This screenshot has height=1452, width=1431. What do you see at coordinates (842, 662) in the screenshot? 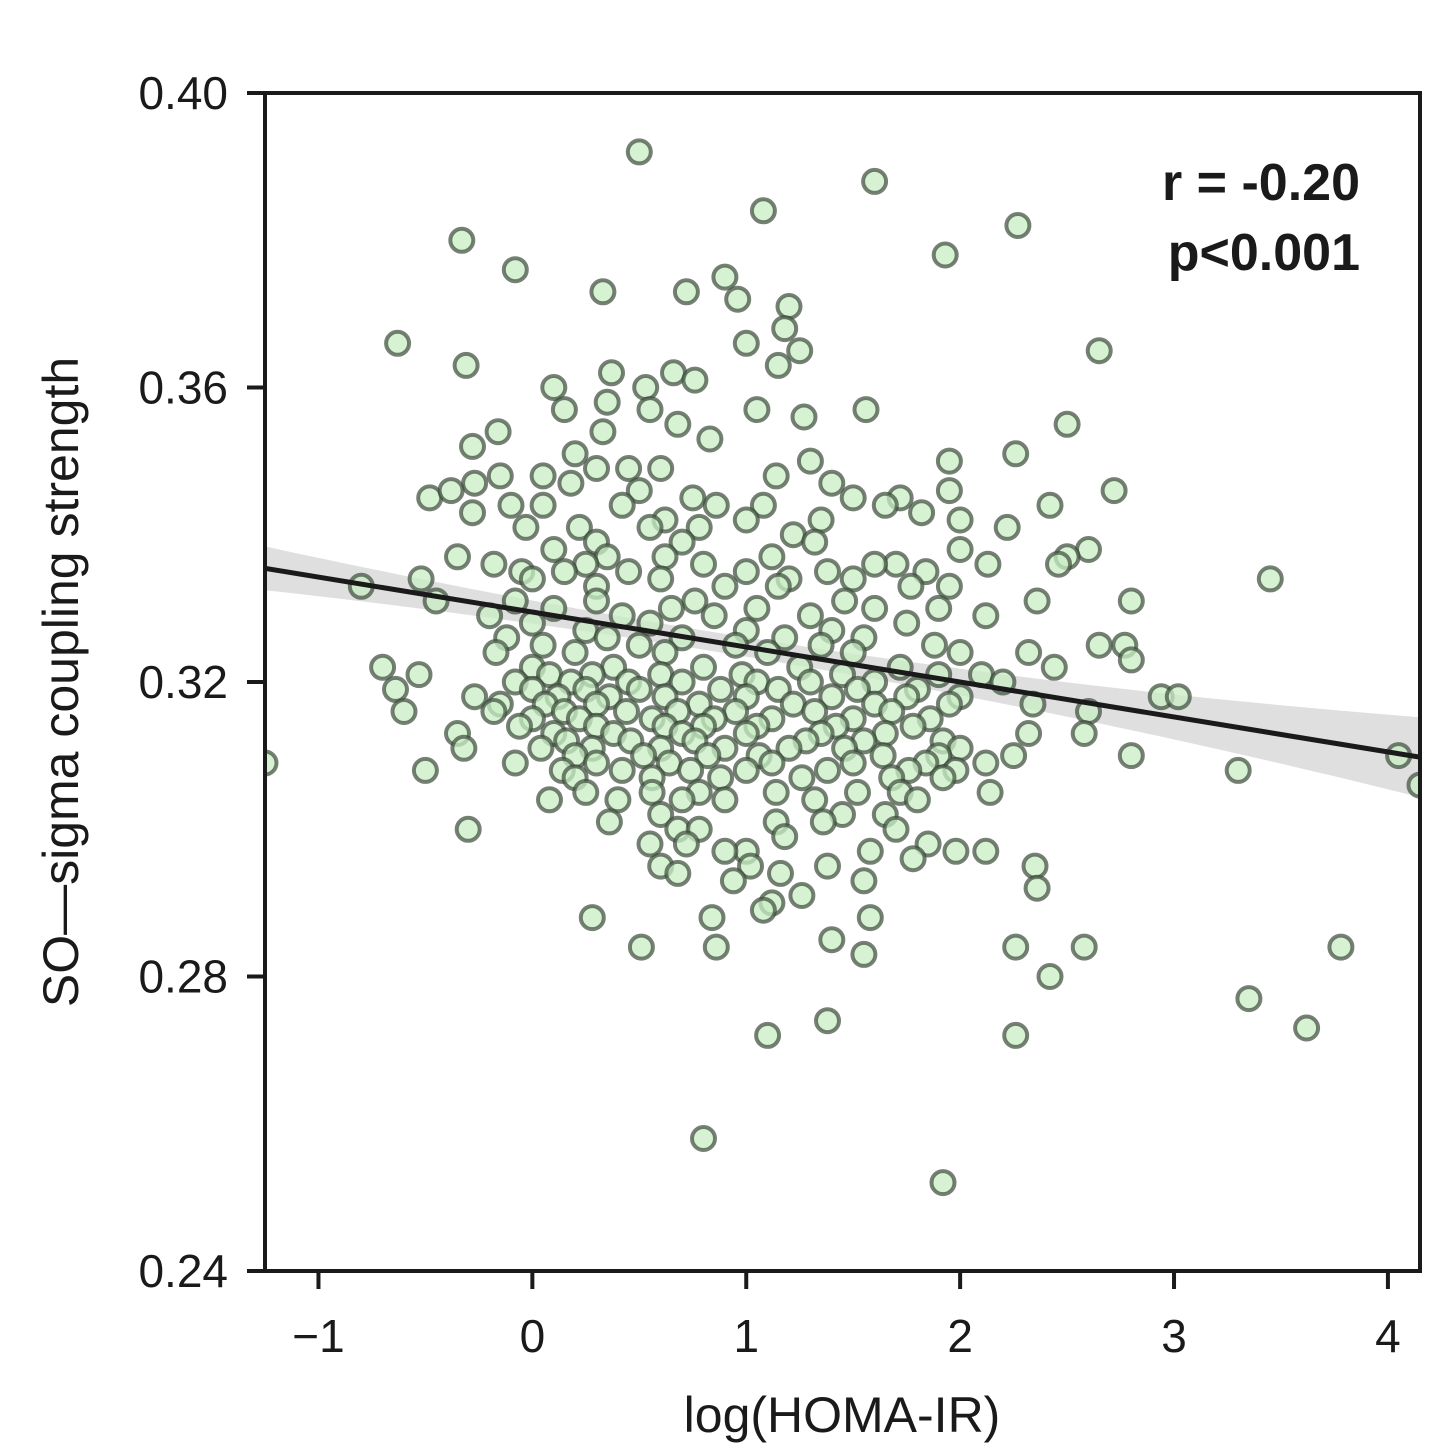
I see `regression-line-layer` at bounding box center [842, 662].